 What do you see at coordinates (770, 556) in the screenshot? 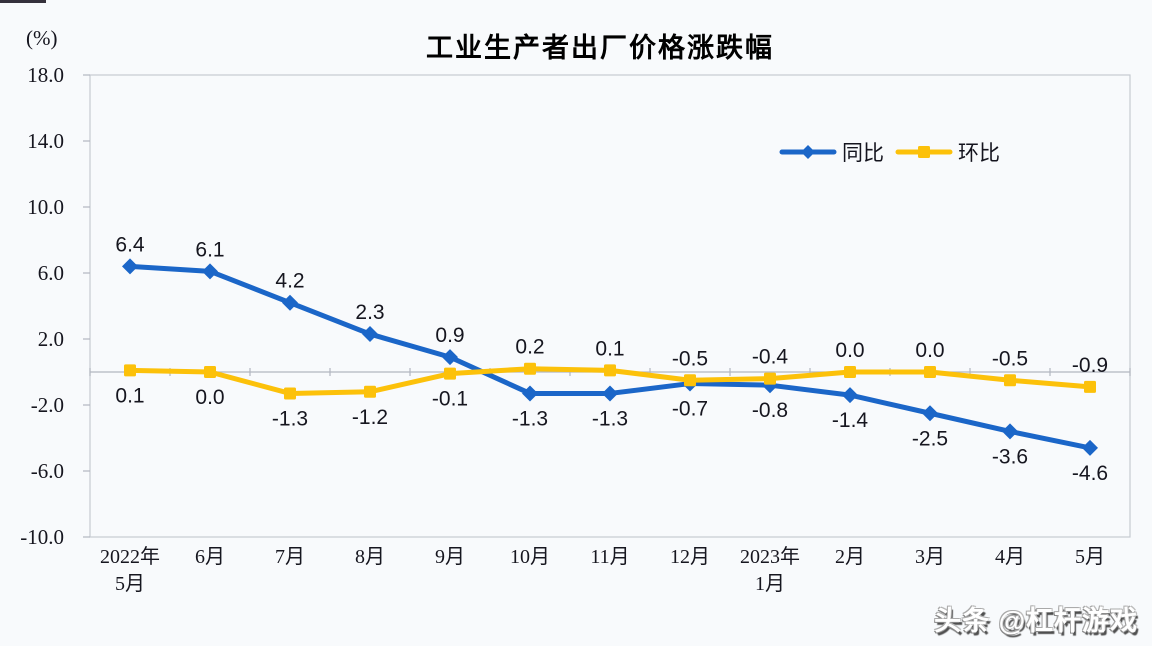
I see `x-axis-label: 2023年` at bounding box center [770, 556].